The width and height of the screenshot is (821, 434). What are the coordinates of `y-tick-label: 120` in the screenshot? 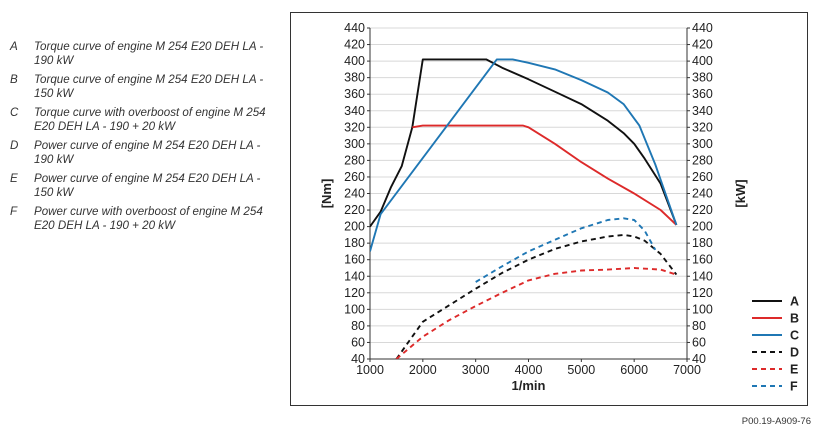 It's located at (354, 293).